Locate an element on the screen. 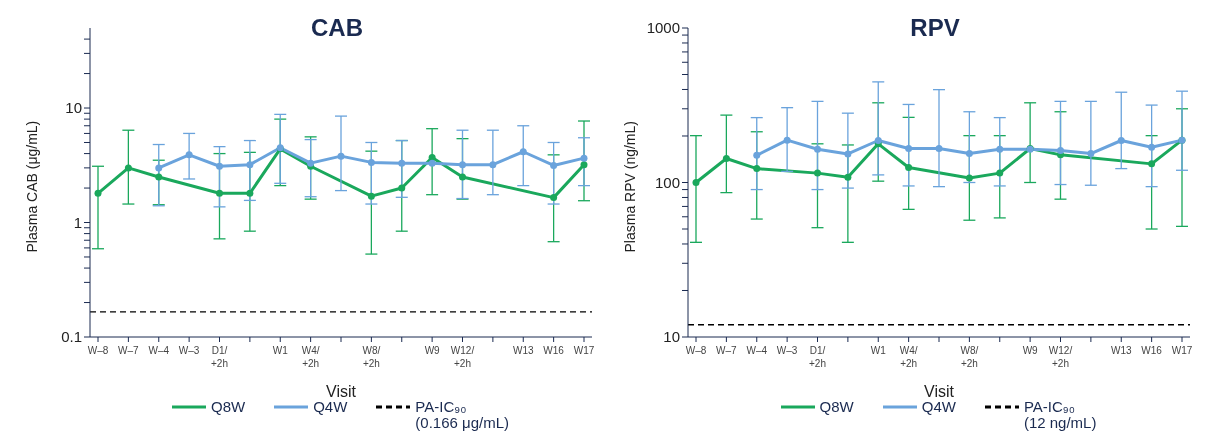  chart-title: CAB is located at coordinates (337, 28).